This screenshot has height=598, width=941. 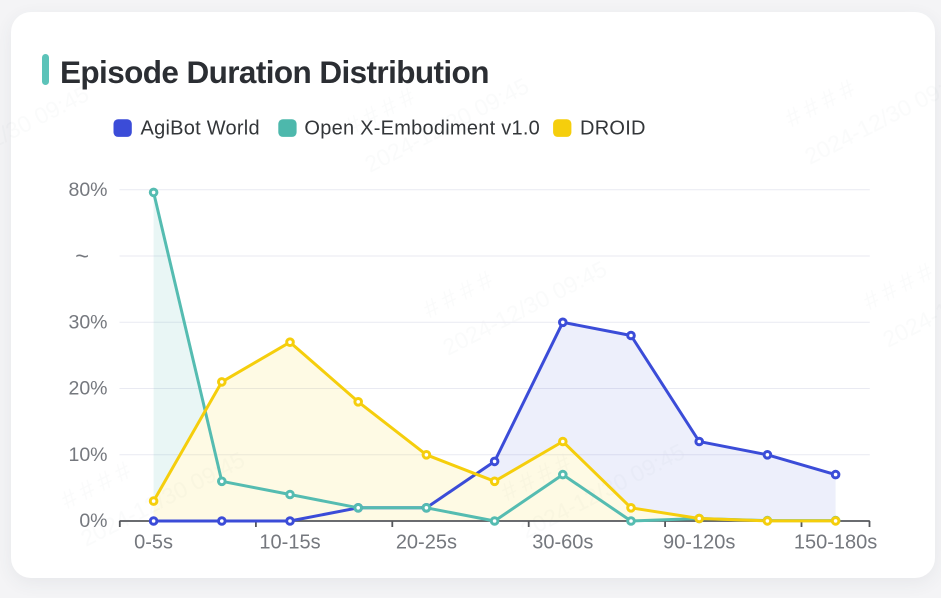 I want to click on svg-text: 90-120s, so click(x=699, y=543).